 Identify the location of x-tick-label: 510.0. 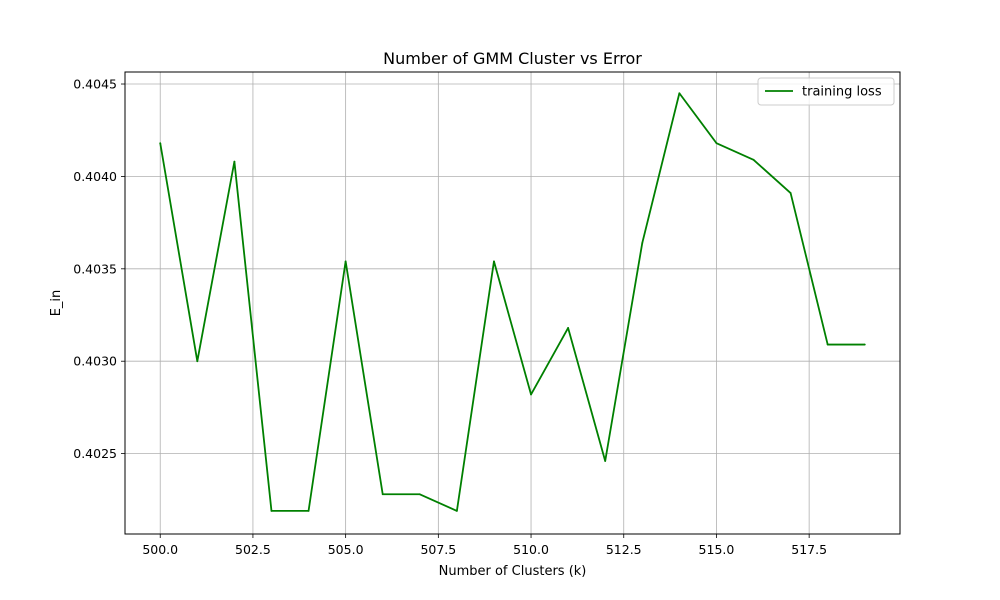
(531, 549).